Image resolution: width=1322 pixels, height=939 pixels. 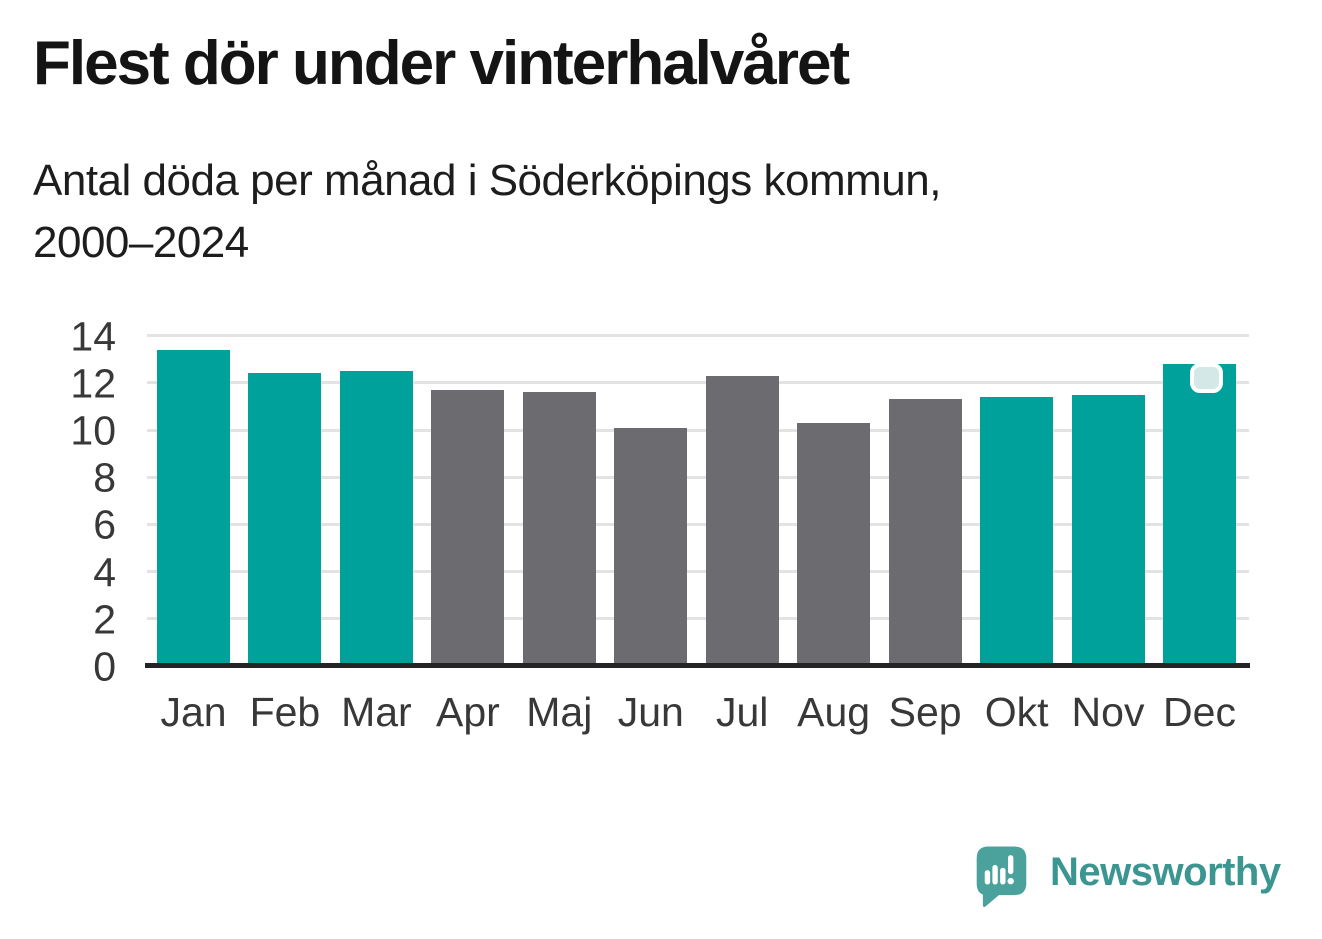 I want to click on y-tick-label-8: 8, so click(x=104, y=477).